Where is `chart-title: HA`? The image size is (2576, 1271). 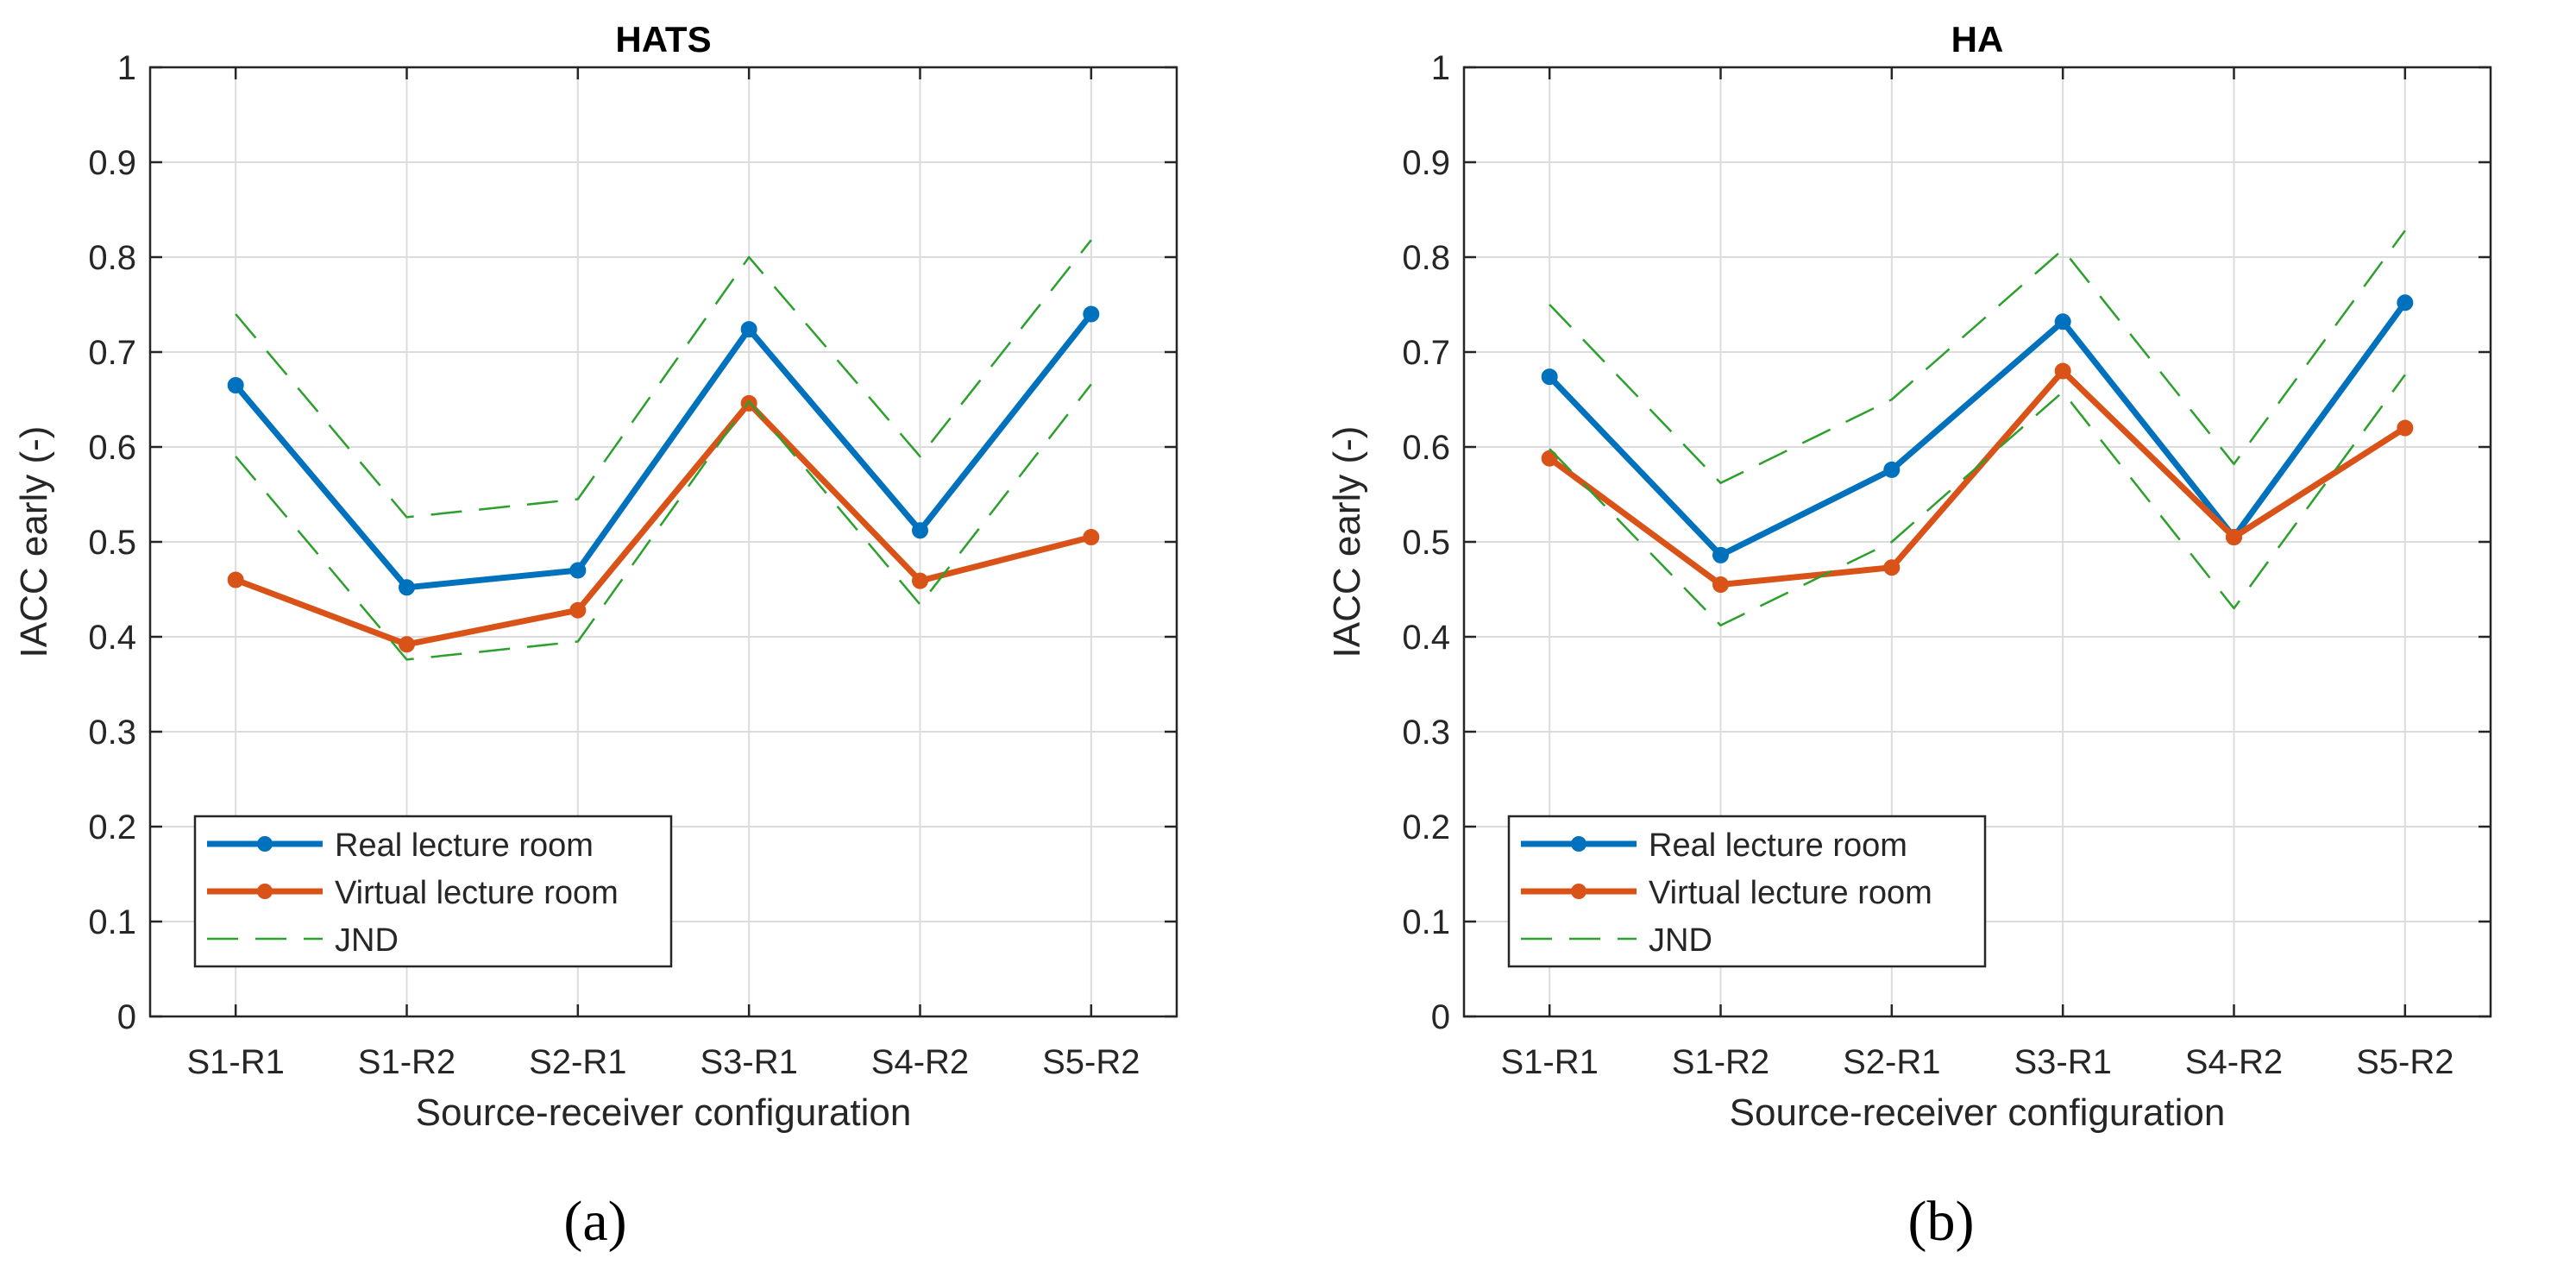
chart-title: HA is located at coordinates (1977, 39).